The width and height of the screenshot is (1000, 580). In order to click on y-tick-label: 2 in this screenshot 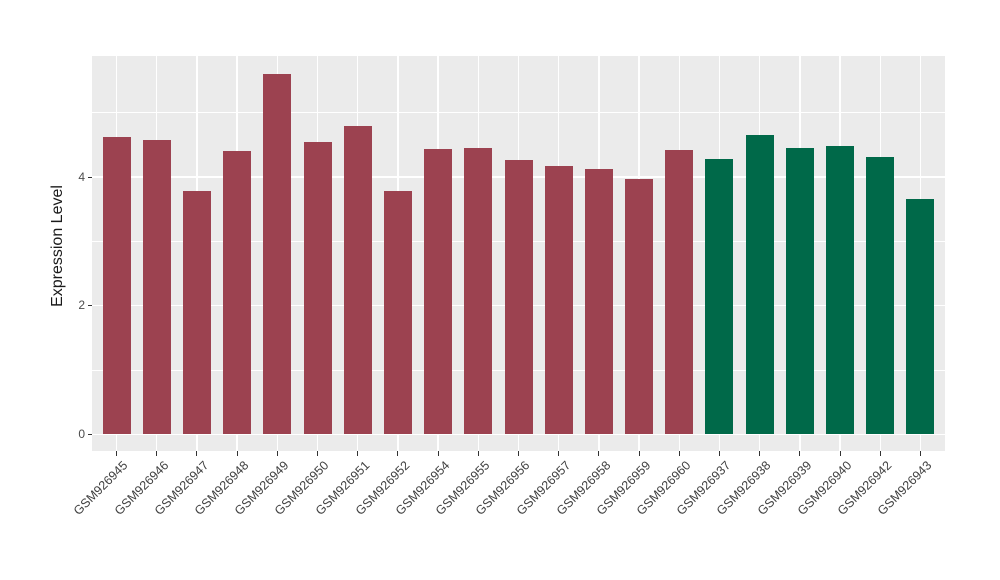, I will do `click(81, 305)`.